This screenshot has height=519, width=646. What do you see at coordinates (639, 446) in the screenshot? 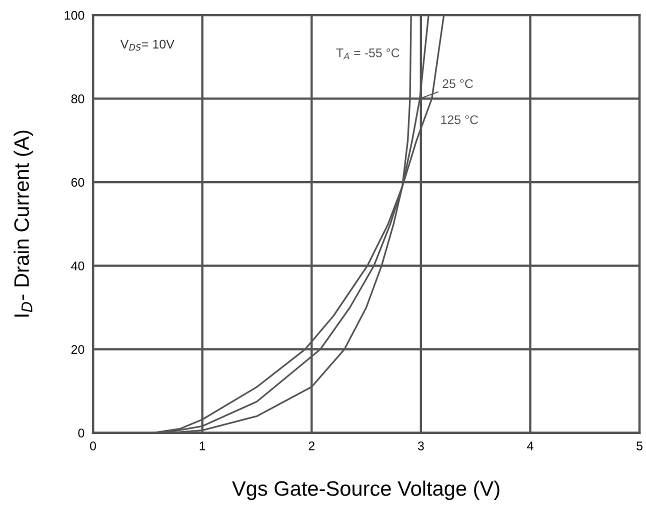
I see `x-tick-label: 5` at bounding box center [639, 446].